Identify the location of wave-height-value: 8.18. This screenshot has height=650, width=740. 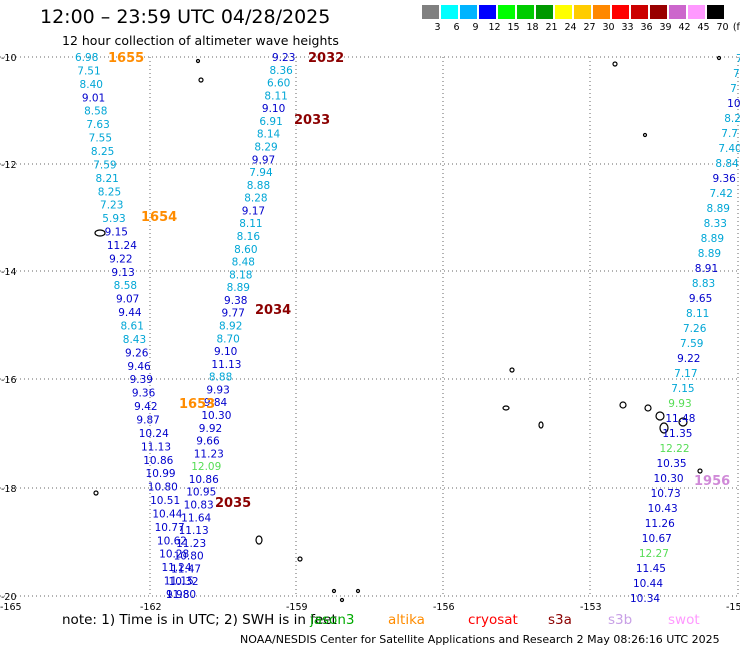
(240, 275).